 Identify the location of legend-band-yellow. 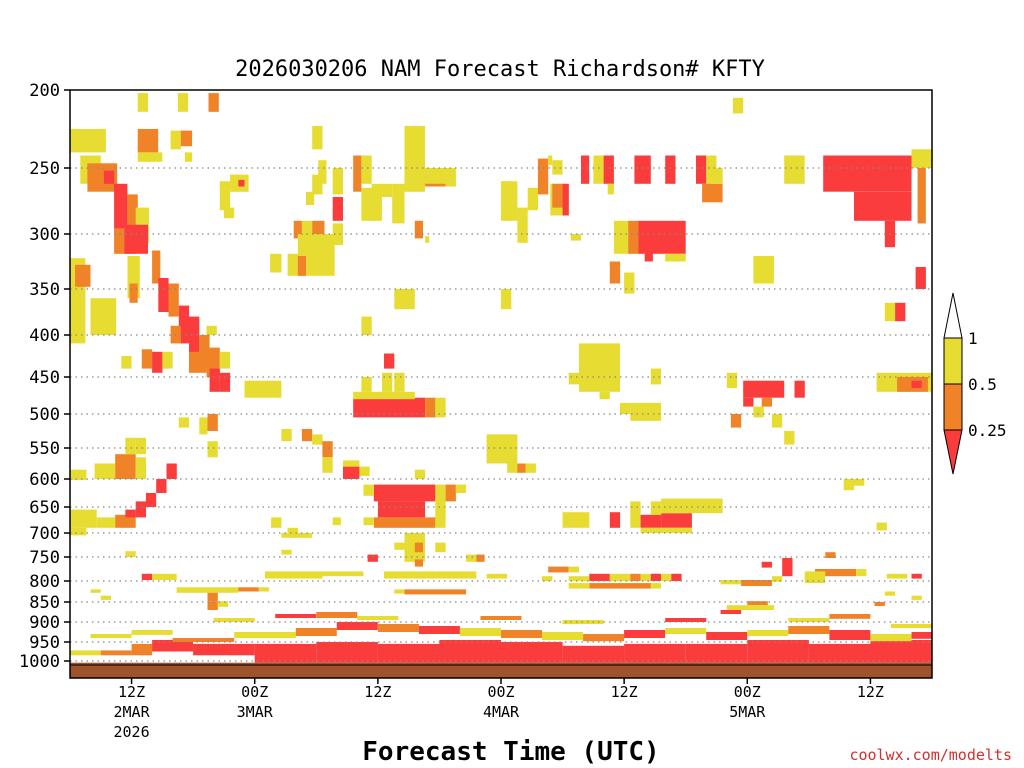
(953, 361).